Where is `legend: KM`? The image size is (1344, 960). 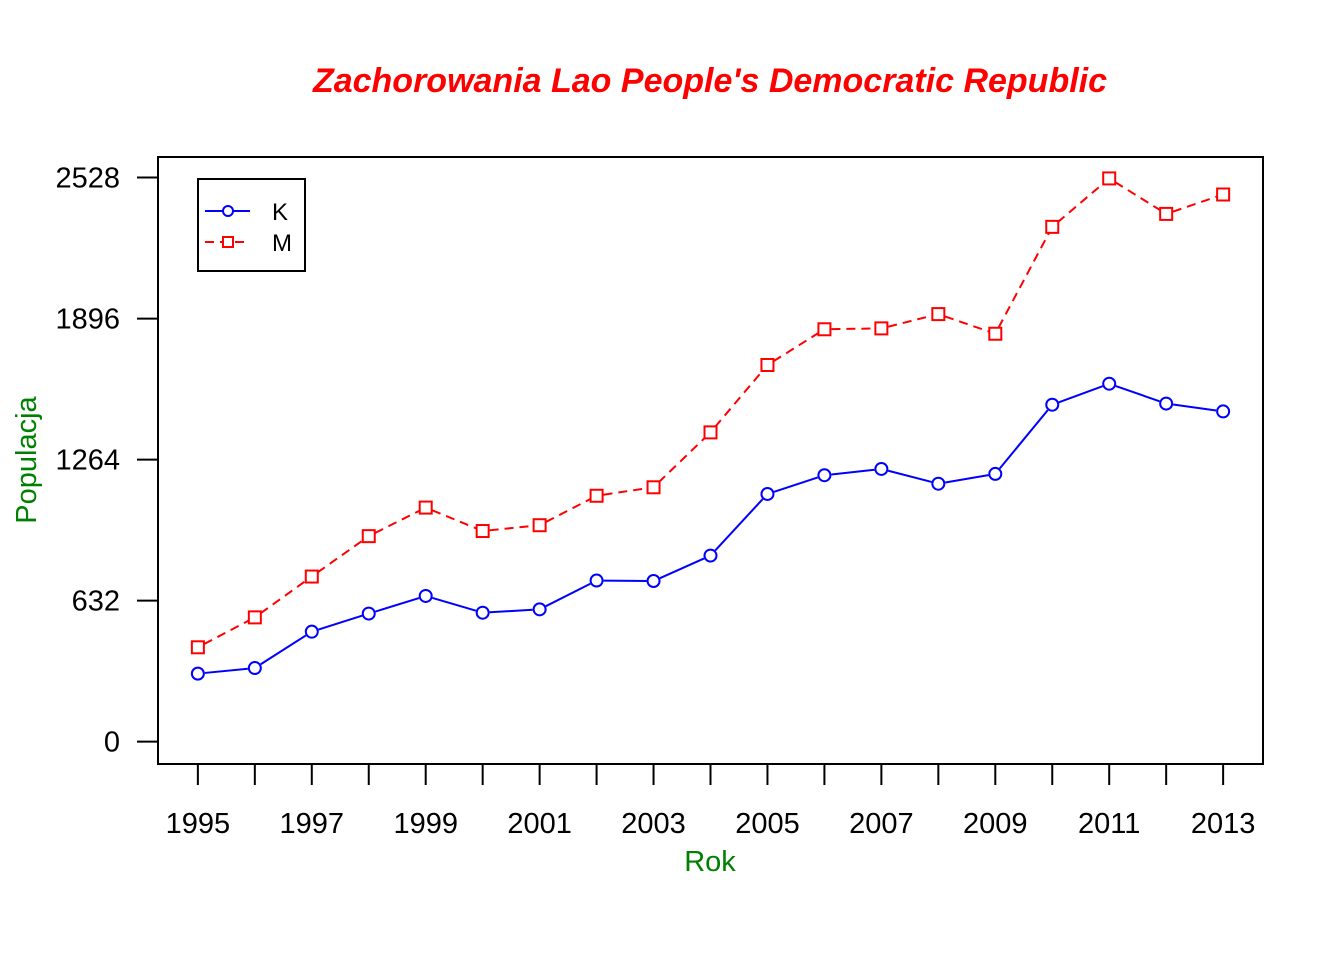 legend: KM is located at coordinates (251, 225).